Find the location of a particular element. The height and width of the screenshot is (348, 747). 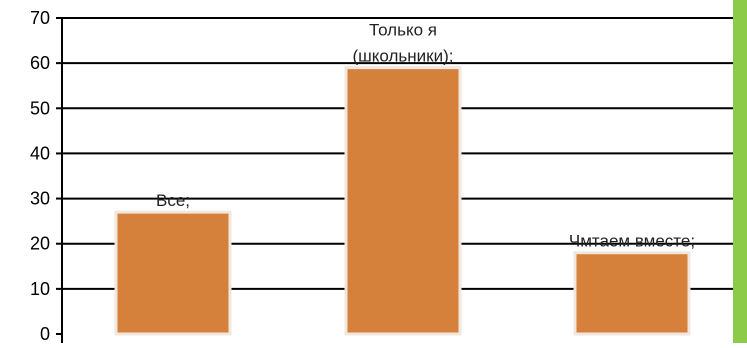

y-axis is located at coordinates (59, 180).